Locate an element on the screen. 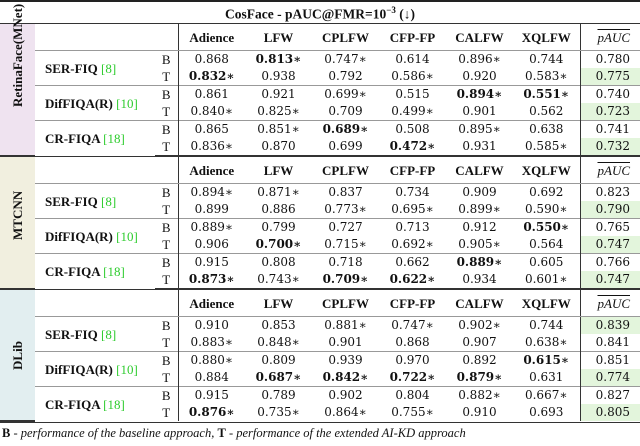 The width and height of the screenshot is (640, 446). value-cell: 0.638∗ is located at coordinates (546, 342).